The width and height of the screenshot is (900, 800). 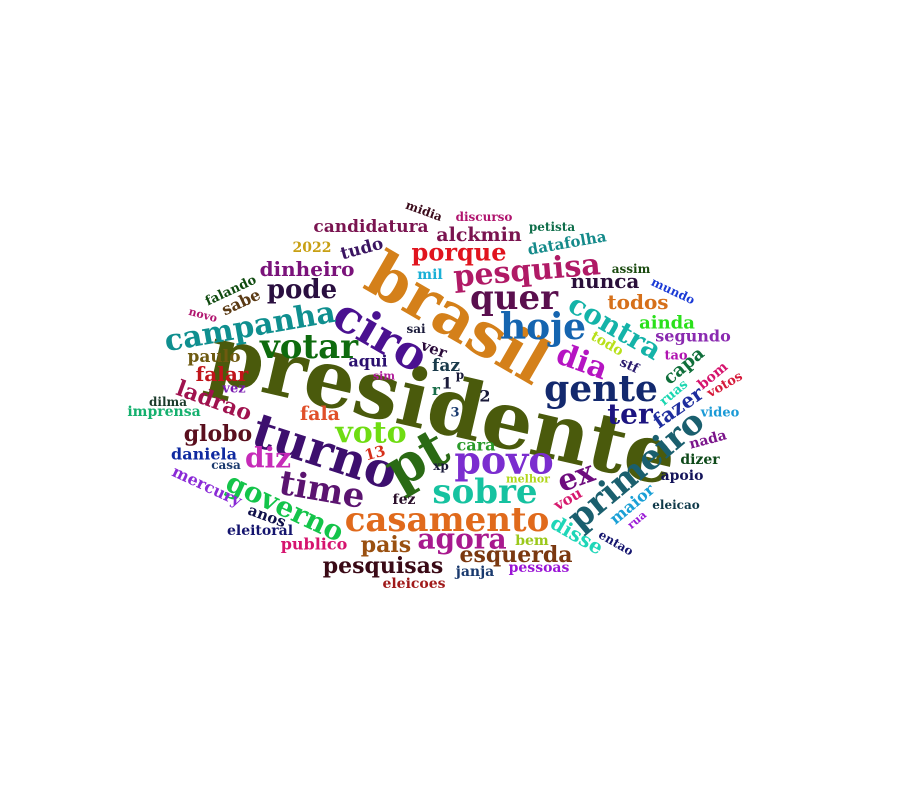 I want to click on word-cloud-word: pessoas, so click(x=539, y=568).